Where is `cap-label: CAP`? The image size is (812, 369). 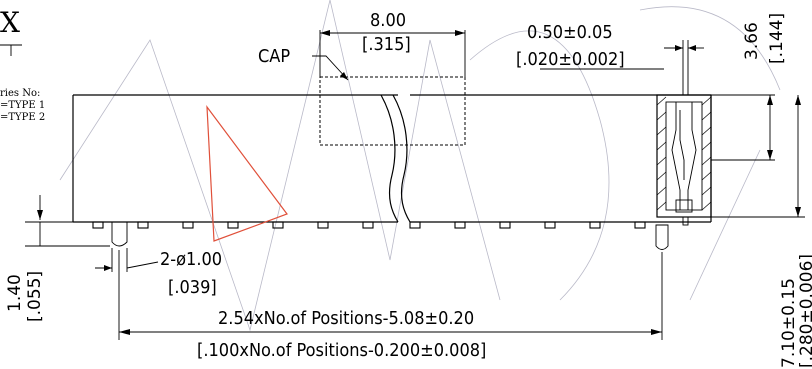 cap-label: CAP is located at coordinates (274, 56).